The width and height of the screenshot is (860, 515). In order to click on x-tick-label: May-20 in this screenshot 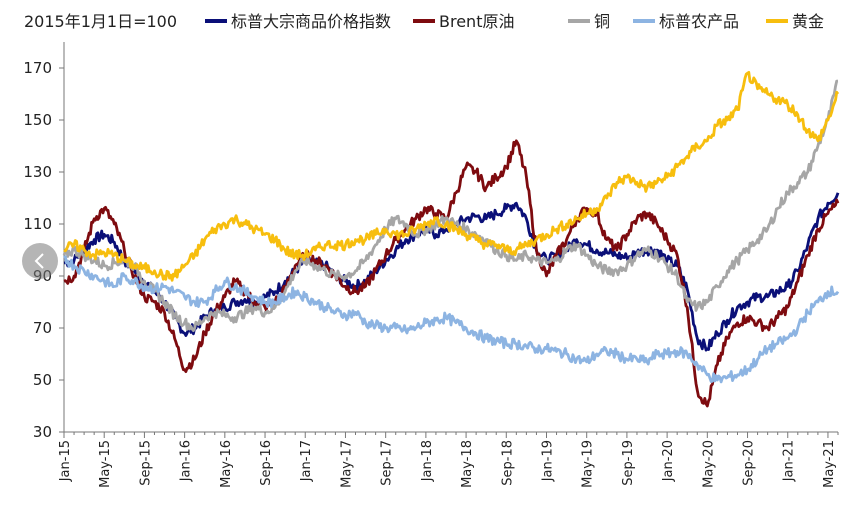, I will do `click(708, 464)`.